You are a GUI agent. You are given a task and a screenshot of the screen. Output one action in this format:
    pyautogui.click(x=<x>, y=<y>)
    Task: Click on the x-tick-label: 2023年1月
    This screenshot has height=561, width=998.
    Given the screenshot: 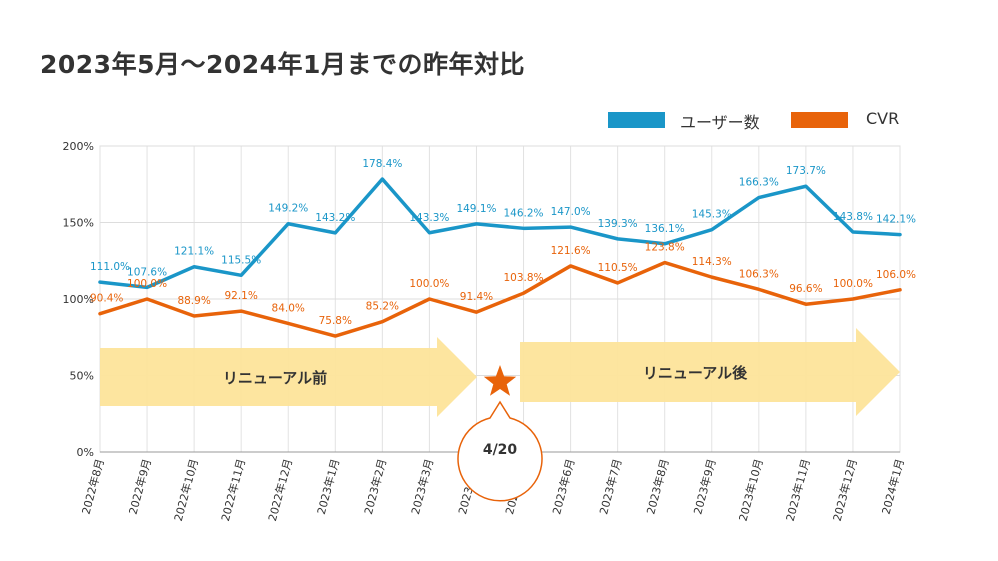 What is the action you would take?
    pyautogui.click(x=328, y=486)
    